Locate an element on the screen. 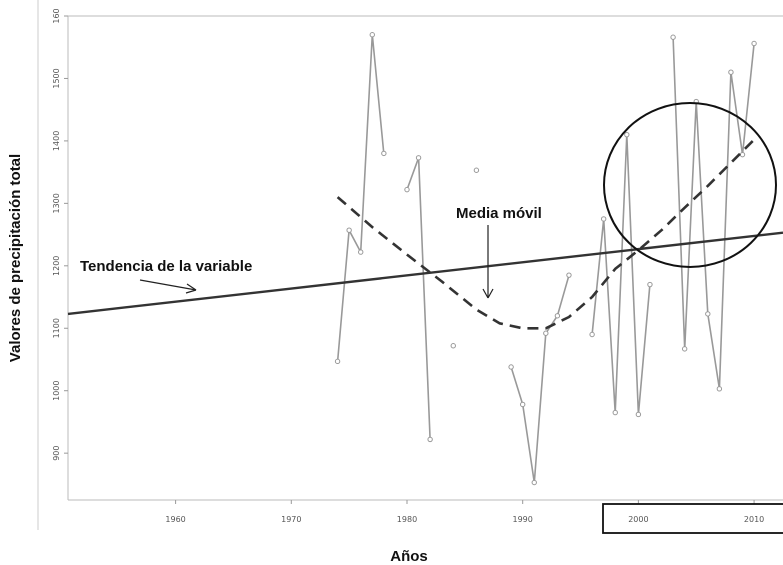 Image resolution: width=783 pixels, height=565 pixels. y-tick-label: 1500 is located at coordinates (56, 78).